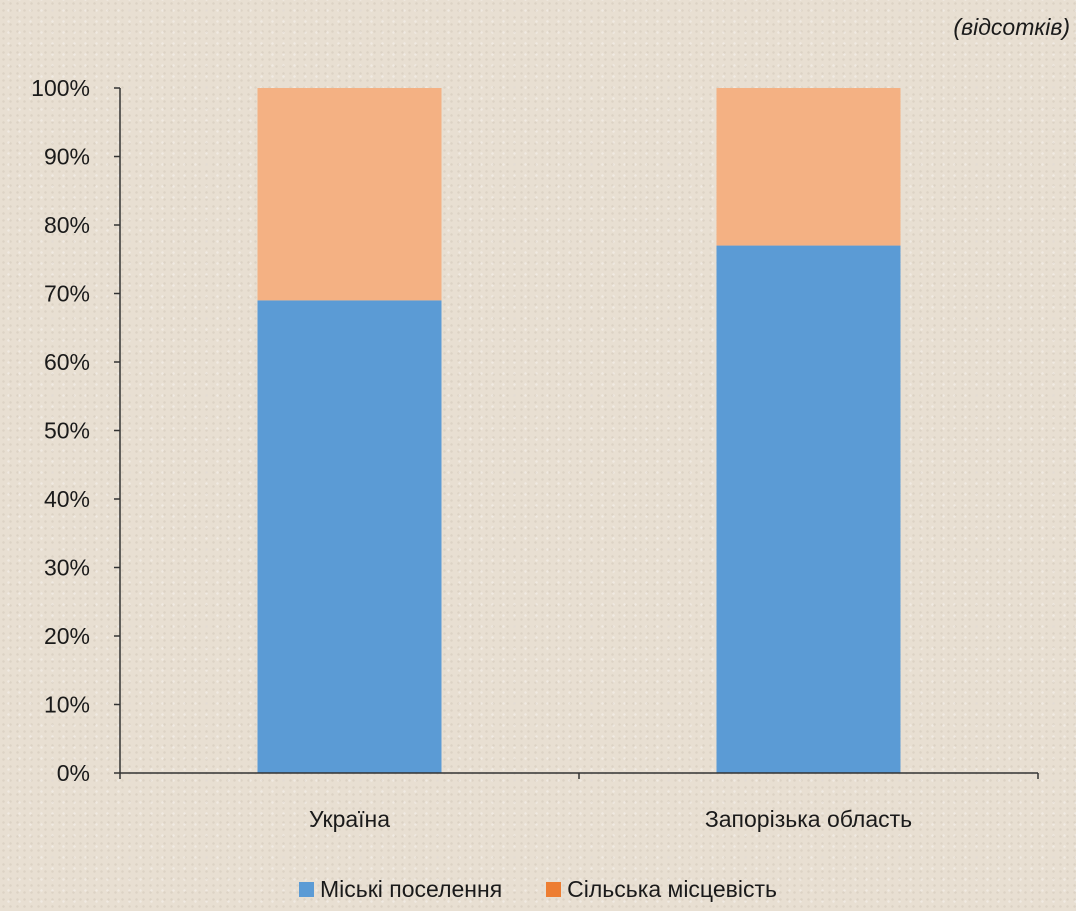  I want to click on x-tick-label-1: Запорізька область, so click(808, 819).